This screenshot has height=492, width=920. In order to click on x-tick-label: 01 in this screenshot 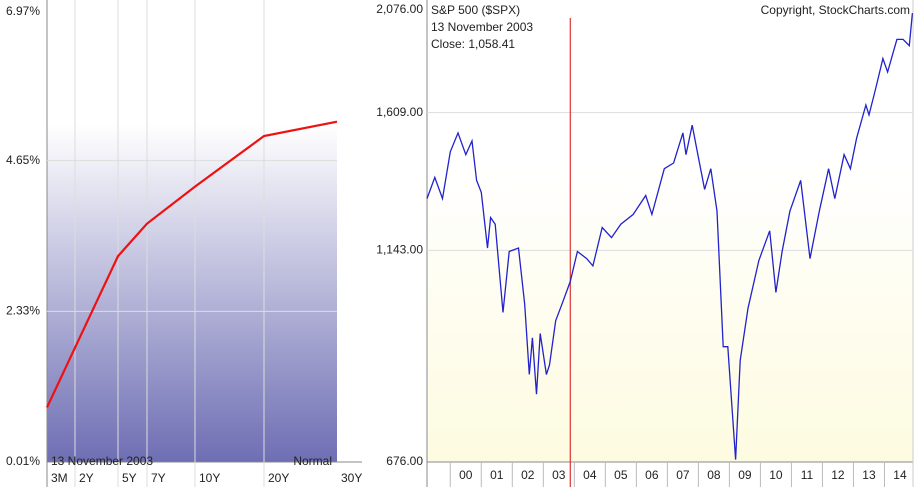, I will do `click(497, 475)`.